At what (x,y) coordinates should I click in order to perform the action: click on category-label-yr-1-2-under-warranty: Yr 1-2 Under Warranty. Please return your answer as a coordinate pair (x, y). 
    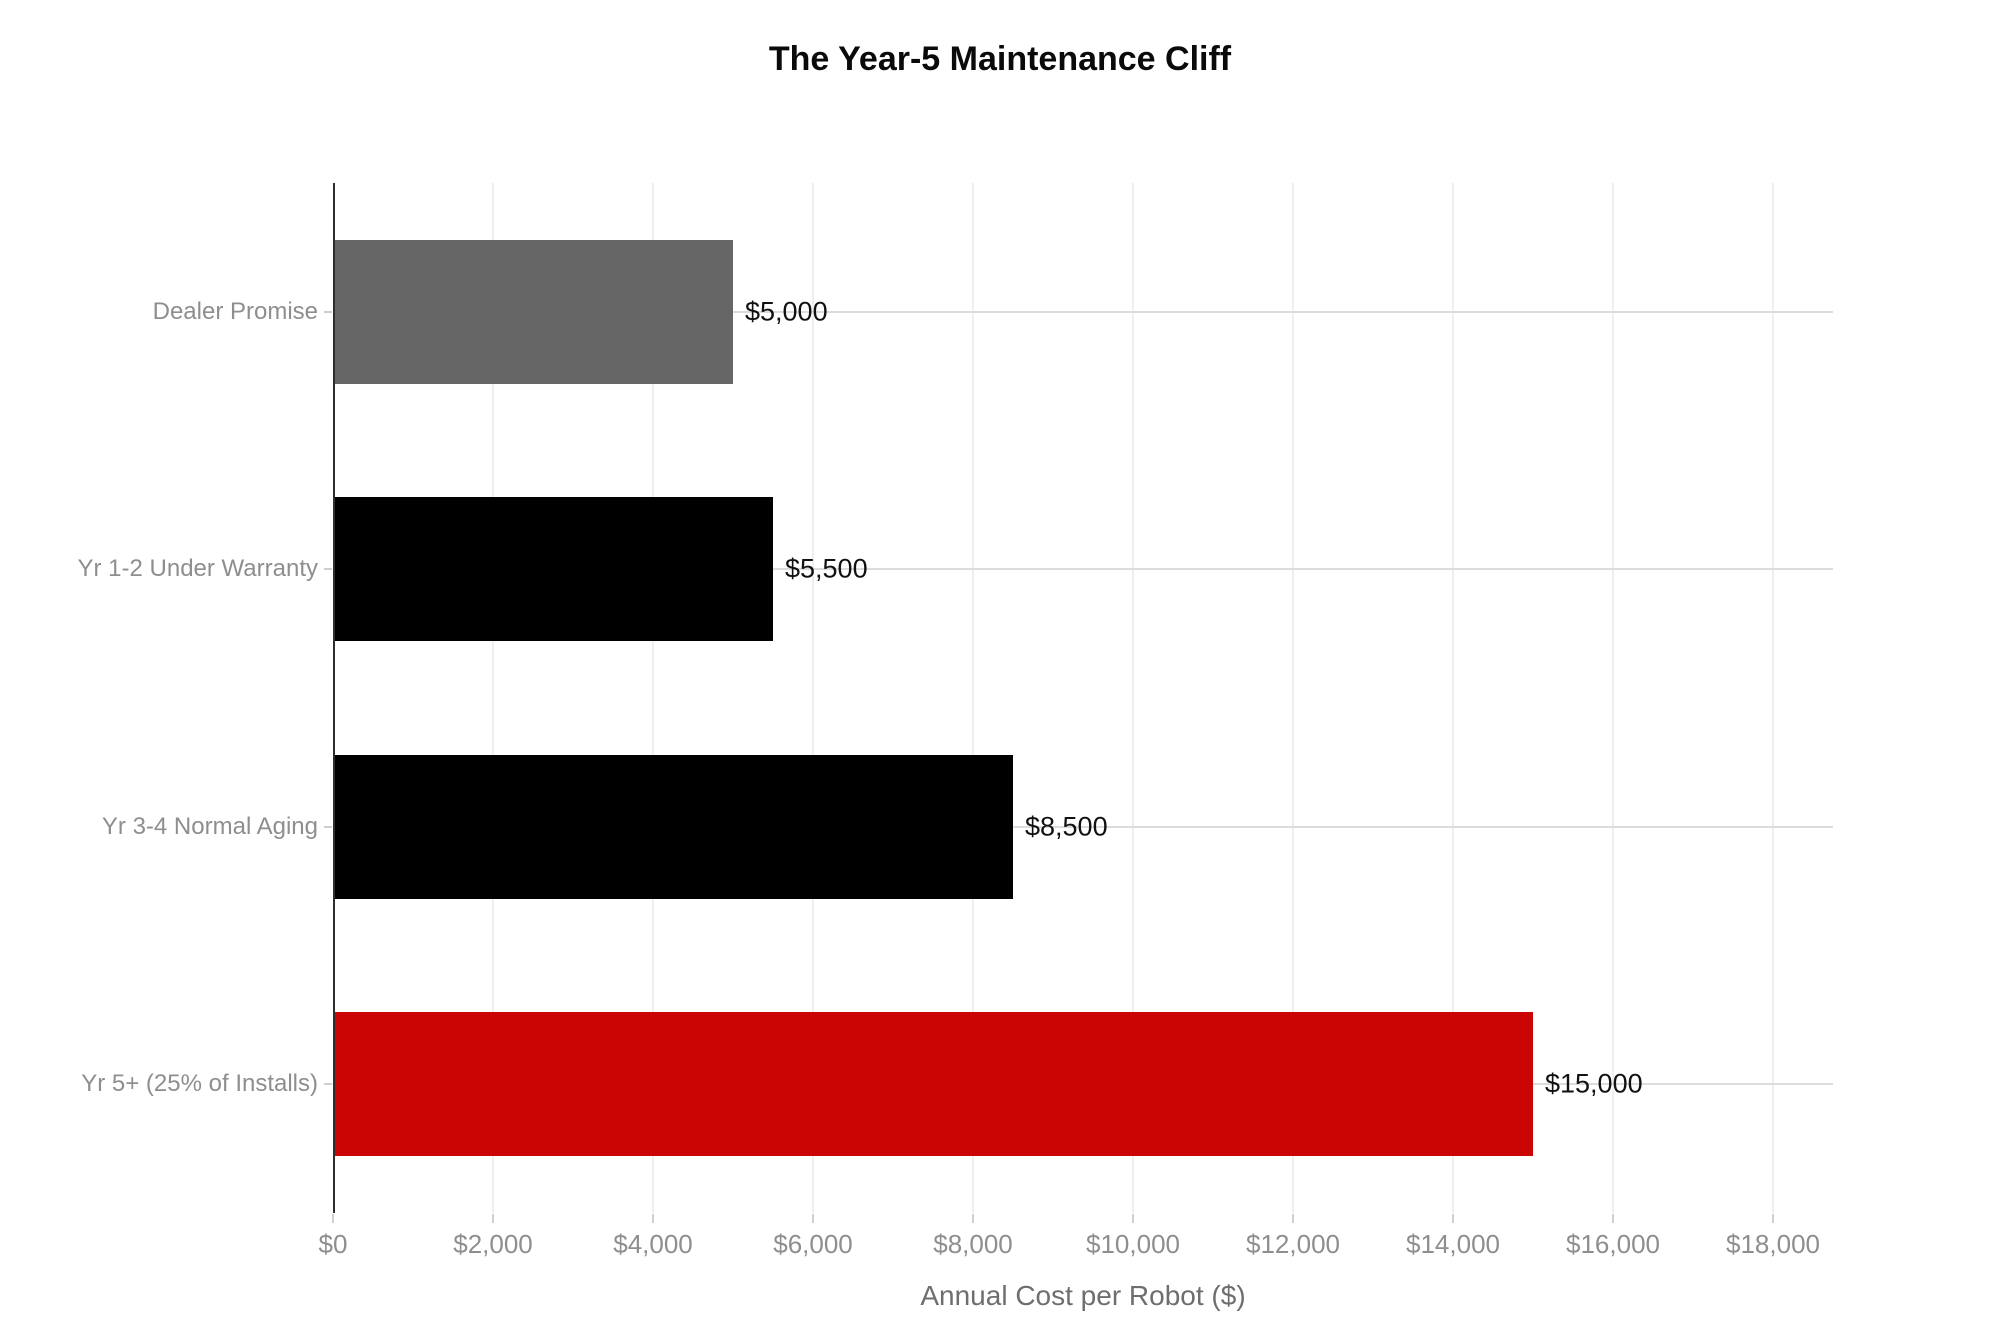
    Looking at the image, I should click on (197, 569).